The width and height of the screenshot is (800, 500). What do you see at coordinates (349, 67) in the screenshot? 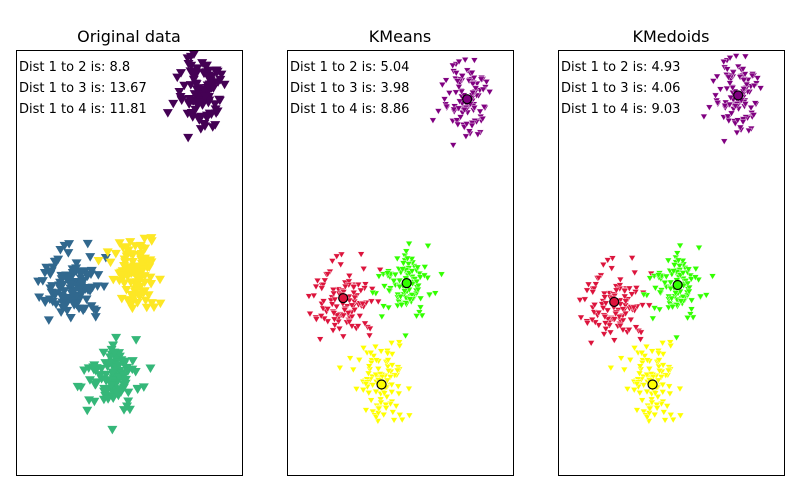
I see `distance-annotation-1-2: Dist 1 to 2 is: 5.04` at bounding box center [349, 67].